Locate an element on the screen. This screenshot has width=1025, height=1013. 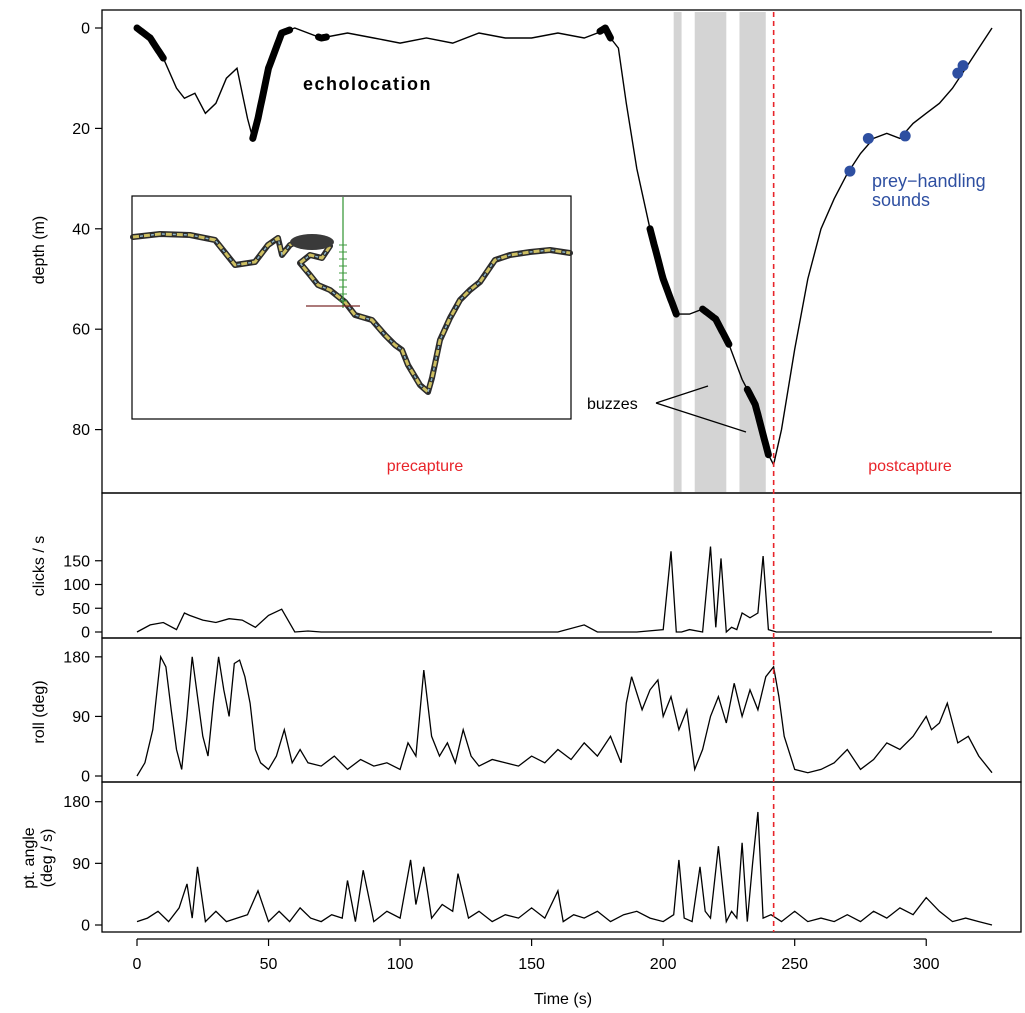
depth-axis-label: depth (m) is located at coordinates (39, 250).